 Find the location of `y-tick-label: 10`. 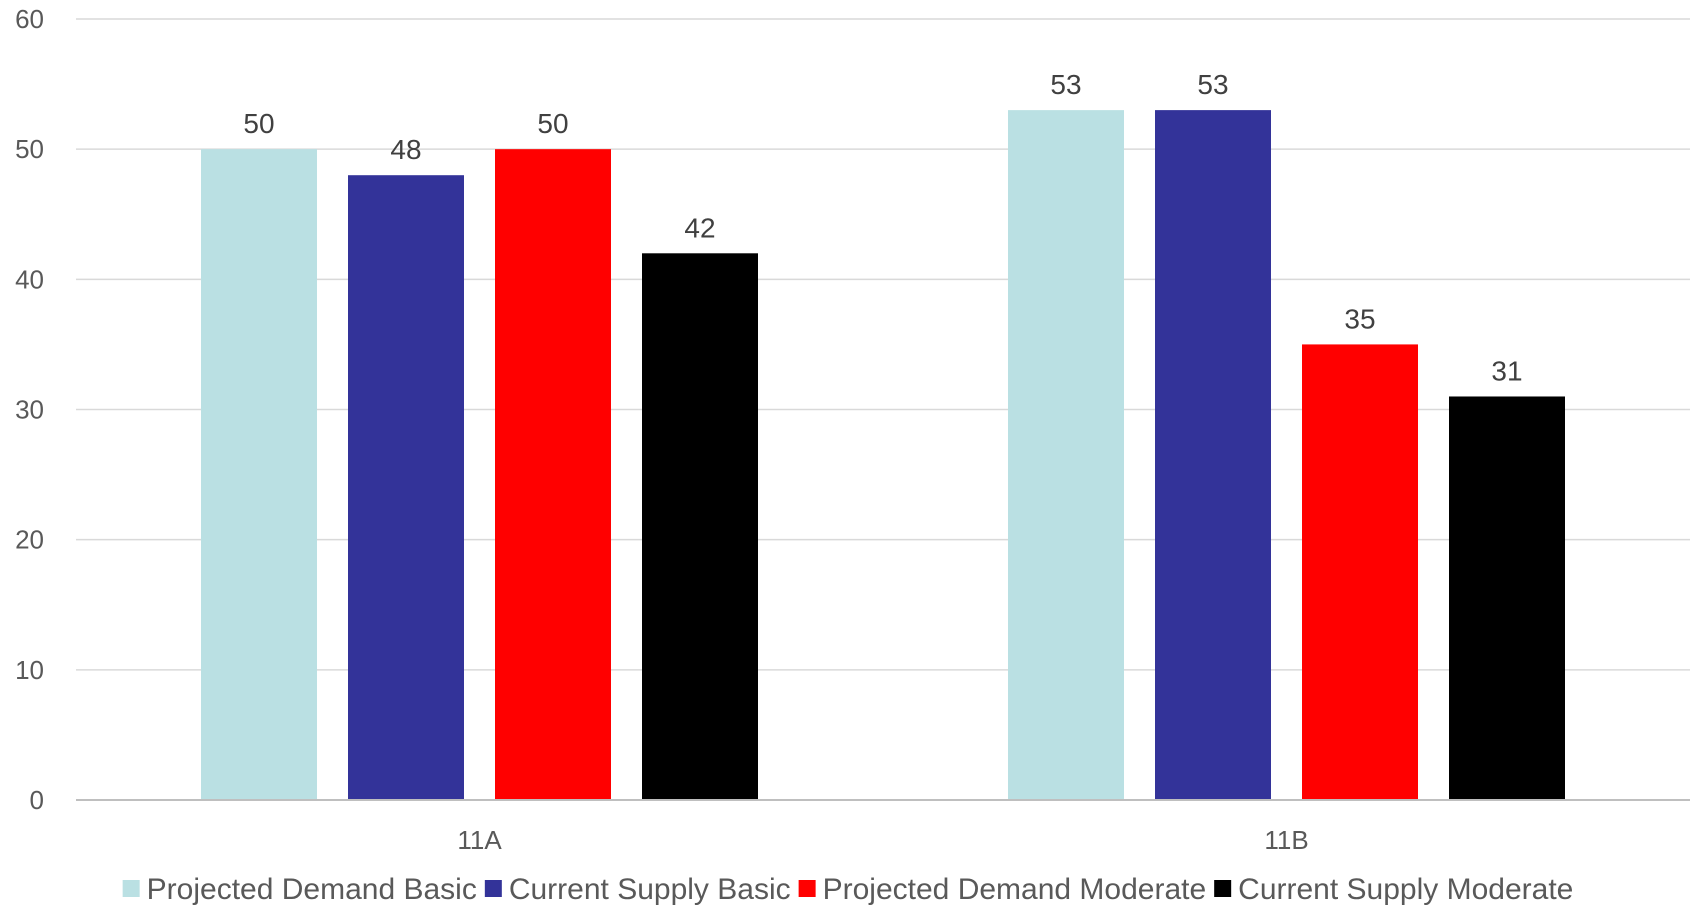

y-tick-label: 10 is located at coordinates (29, 670).